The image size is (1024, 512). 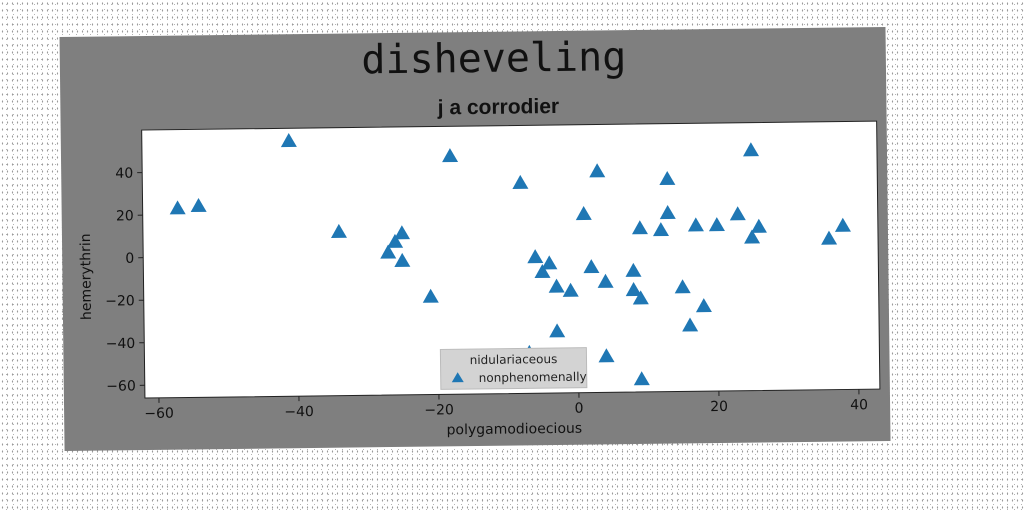 What do you see at coordinates (124, 174) in the screenshot?
I see `y-tick-label: 40` at bounding box center [124, 174].